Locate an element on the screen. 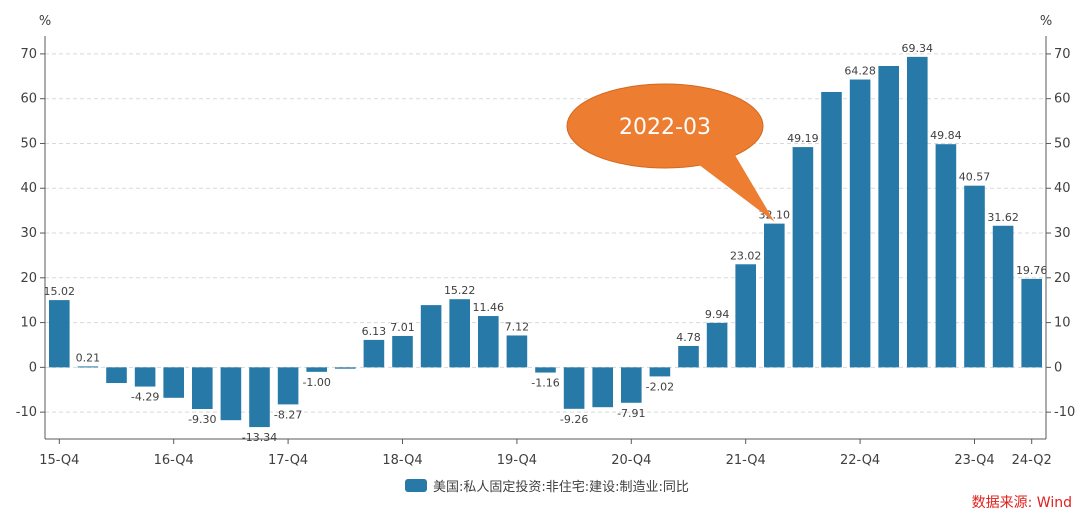 This screenshot has height=514, width=1080. data-label: 9.94 is located at coordinates (717, 314).